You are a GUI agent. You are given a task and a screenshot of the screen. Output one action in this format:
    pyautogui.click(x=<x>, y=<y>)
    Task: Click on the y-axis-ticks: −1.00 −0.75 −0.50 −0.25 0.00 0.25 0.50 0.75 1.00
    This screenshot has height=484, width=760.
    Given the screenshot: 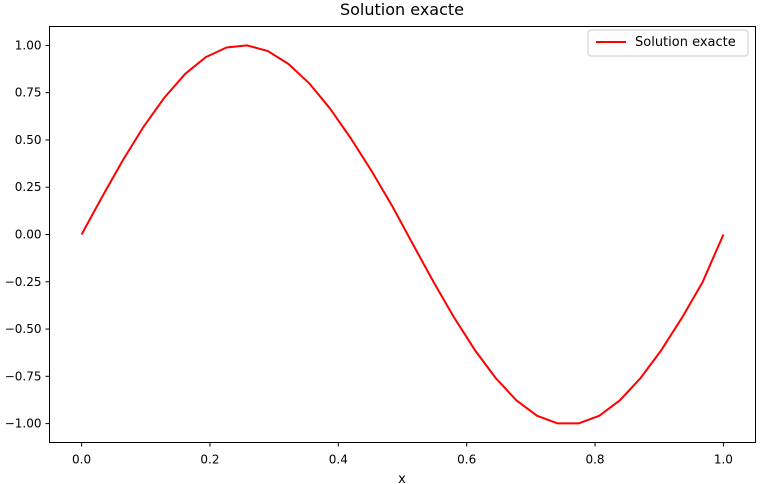 What is the action you would take?
    pyautogui.click(x=27, y=234)
    